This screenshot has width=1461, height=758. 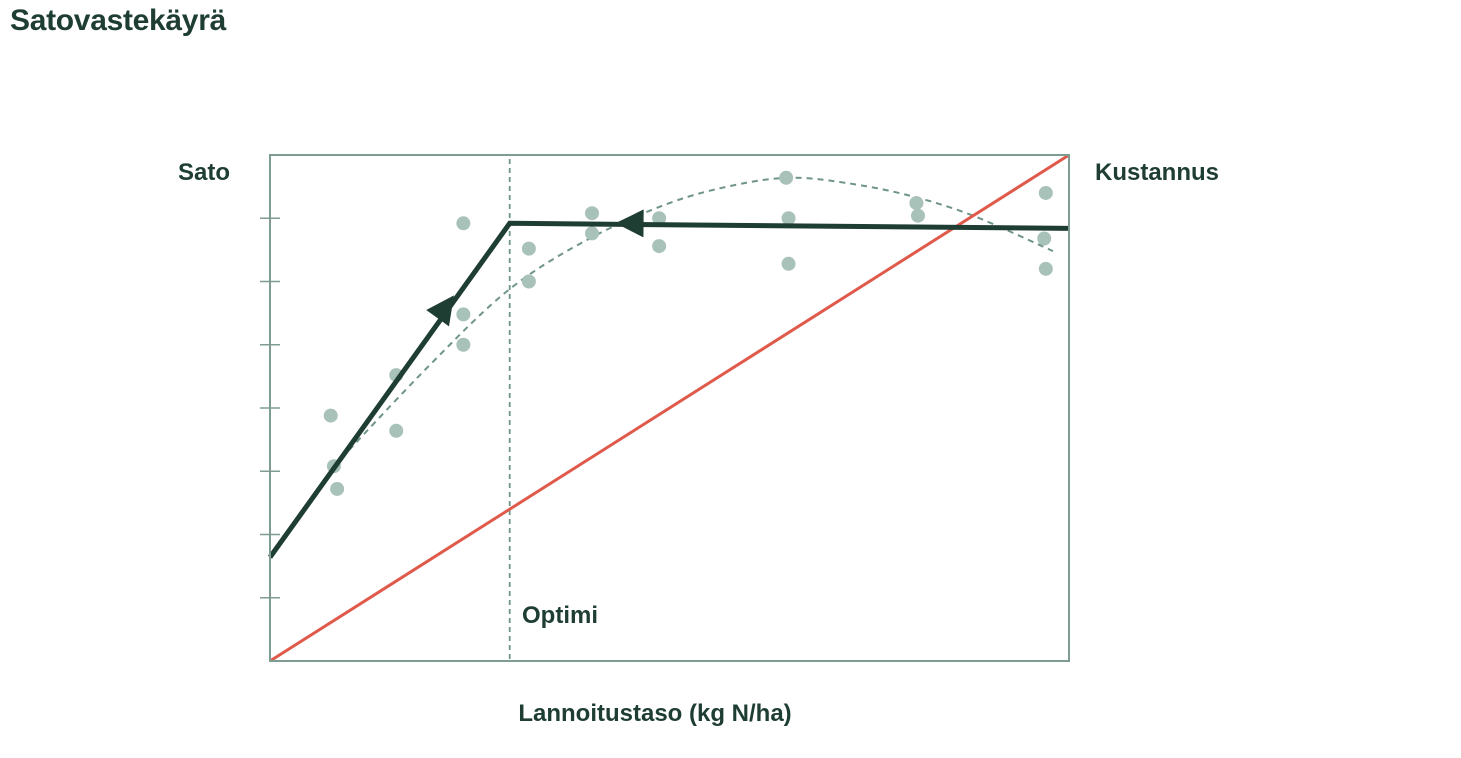 I want to click on y2-axis-label: Kustannus, so click(x=1157, y=172).